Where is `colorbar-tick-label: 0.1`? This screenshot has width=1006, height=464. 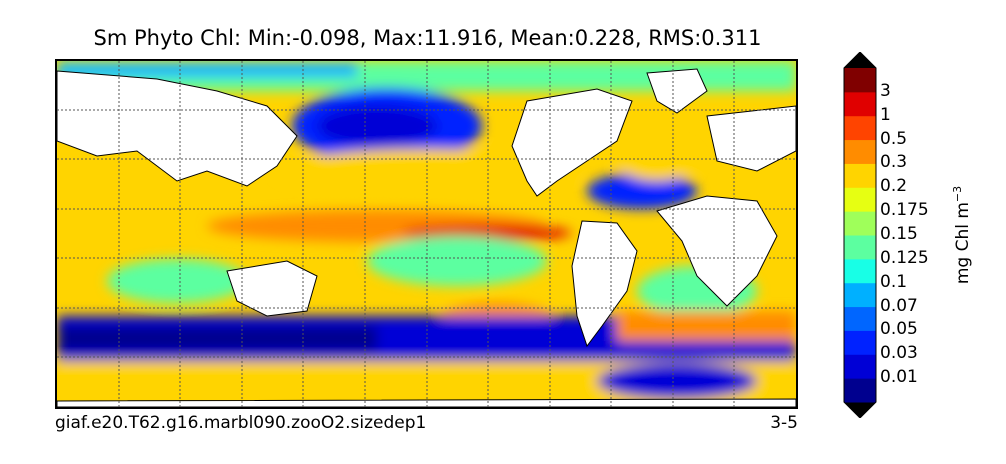 colorbar-tick-label: 0.1 is located at coordinates (894, 281).